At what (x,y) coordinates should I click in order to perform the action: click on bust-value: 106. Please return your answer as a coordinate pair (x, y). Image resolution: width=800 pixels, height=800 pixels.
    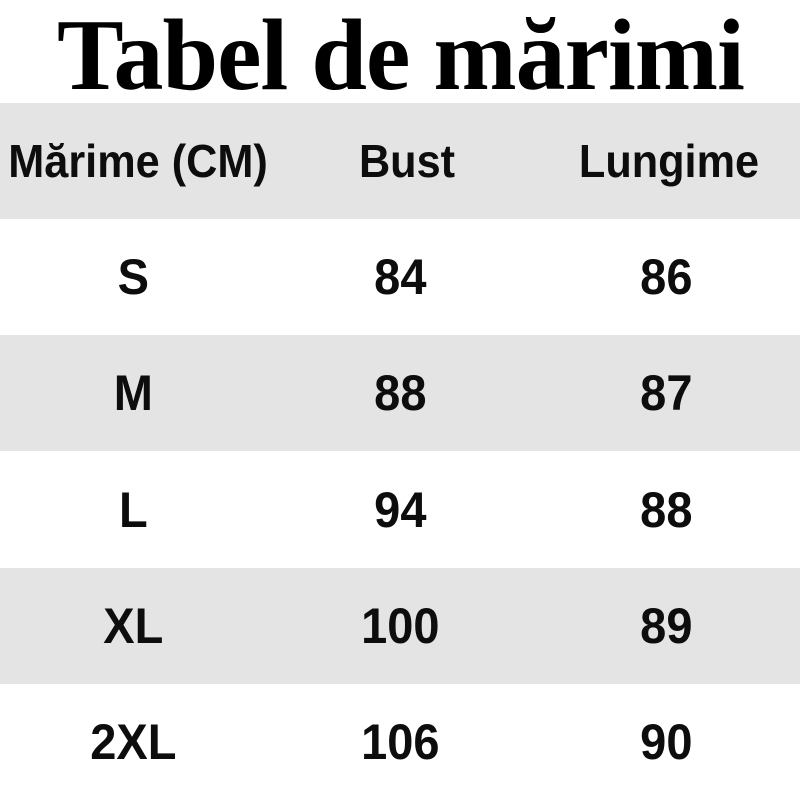
    Looking at the image, I should click on (400, 741).